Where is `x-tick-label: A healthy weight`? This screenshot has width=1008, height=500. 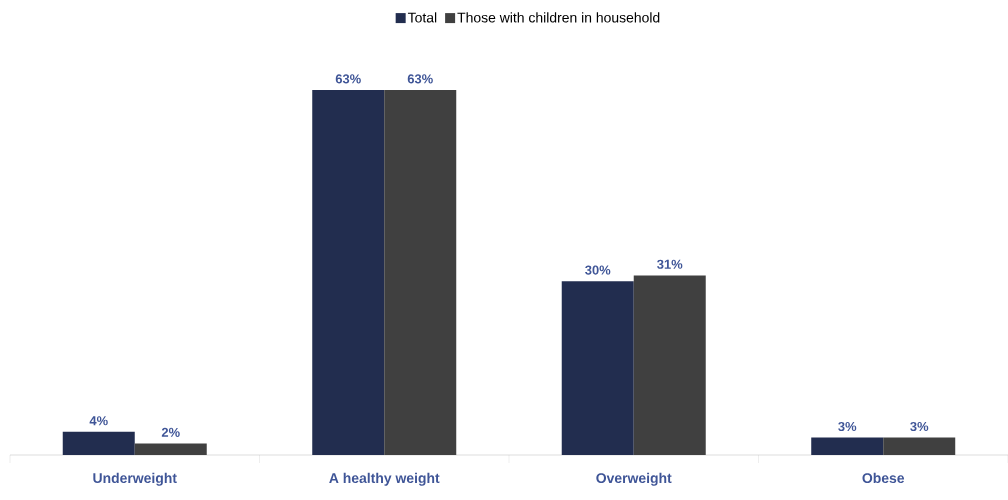
x-tick-label: A healthy weight is located at coordinates (384, 479).